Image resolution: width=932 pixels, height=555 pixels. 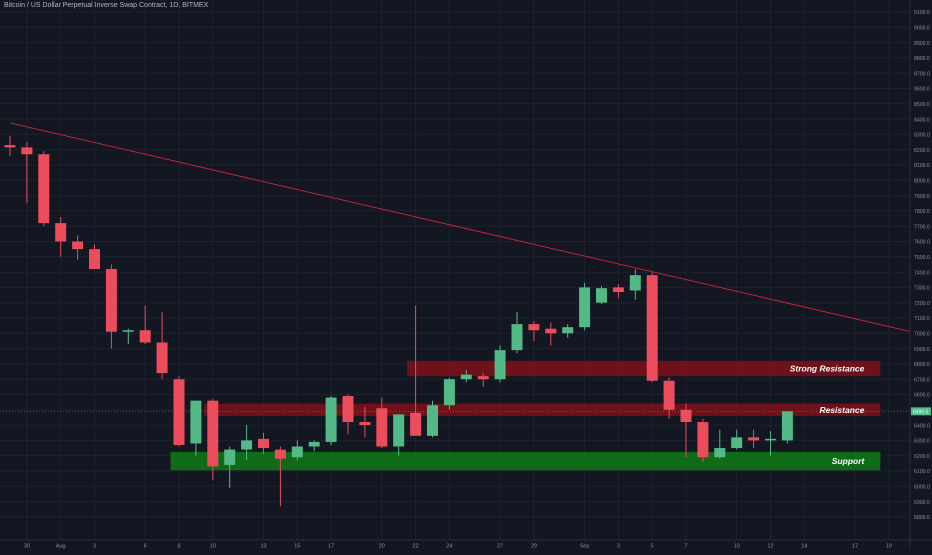 What do you see at coordinates (770, 547) in the screenshot?
I see `x-tick-label: 12` at bounding box center [770, 547].